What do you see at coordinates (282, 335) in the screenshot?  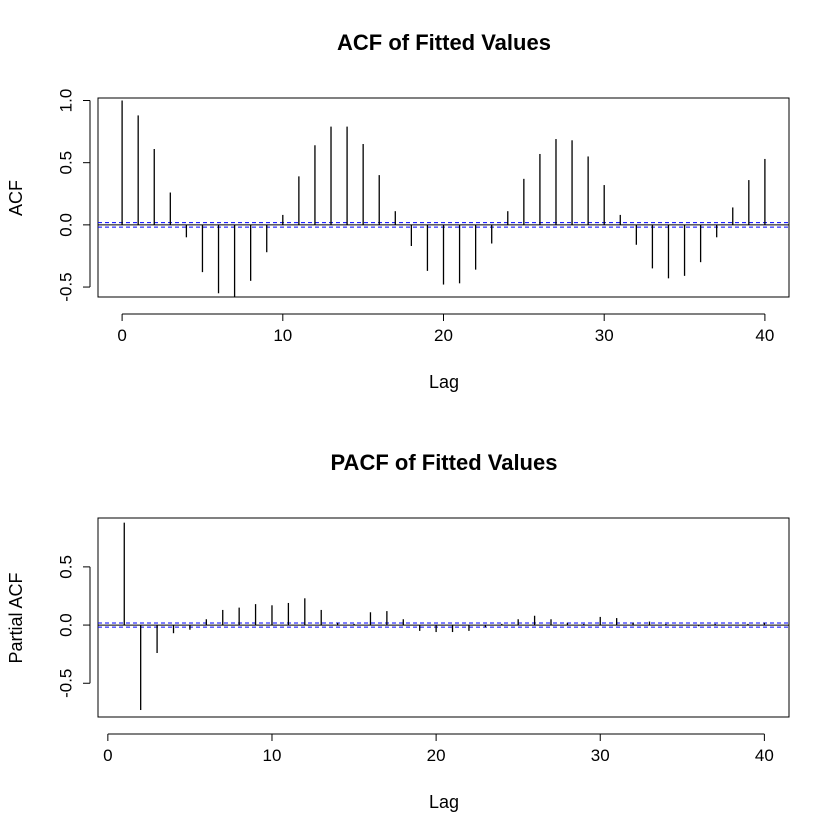 I see `acf-x-tick-label: 10` at bounding box center [282, 335].